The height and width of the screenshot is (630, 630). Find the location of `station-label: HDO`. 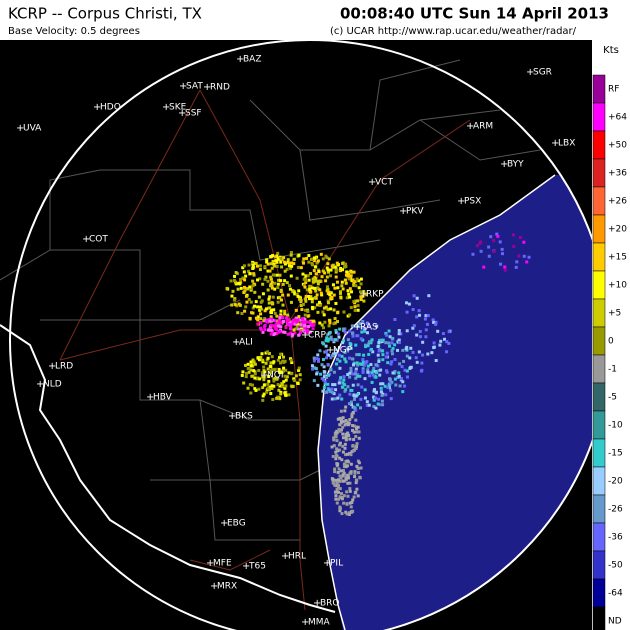

station-label: HDO is located at coordinates (110, 108).